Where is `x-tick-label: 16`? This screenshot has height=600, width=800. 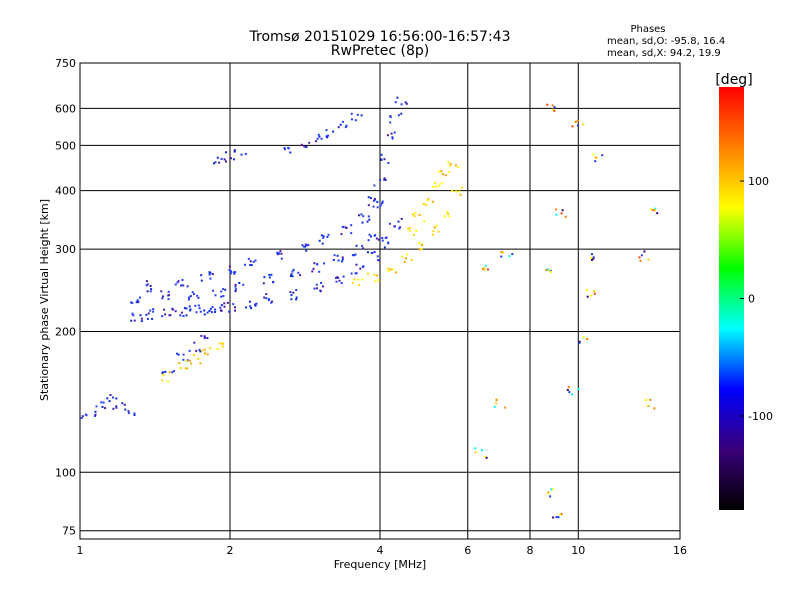 x-tick-label: 16 is located at coordinates (680, 550).